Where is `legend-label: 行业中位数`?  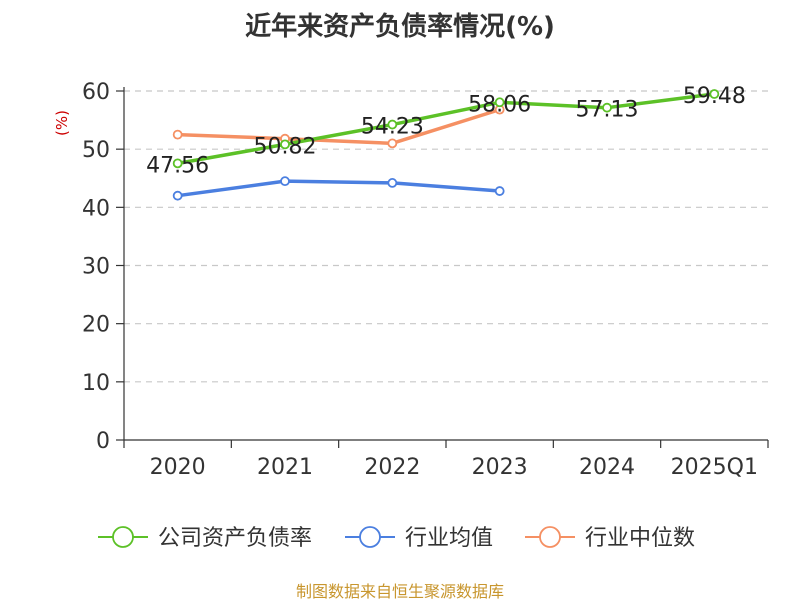 legend-label: 行业中位数 is located at coordinates (640, 538).